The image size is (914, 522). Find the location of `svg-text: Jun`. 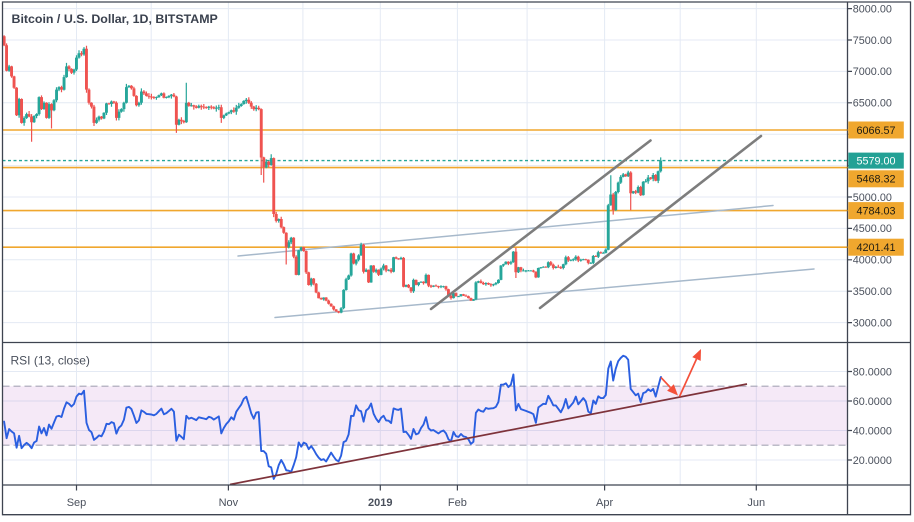

svg-text: Jun is located at coordinates (756, 503).